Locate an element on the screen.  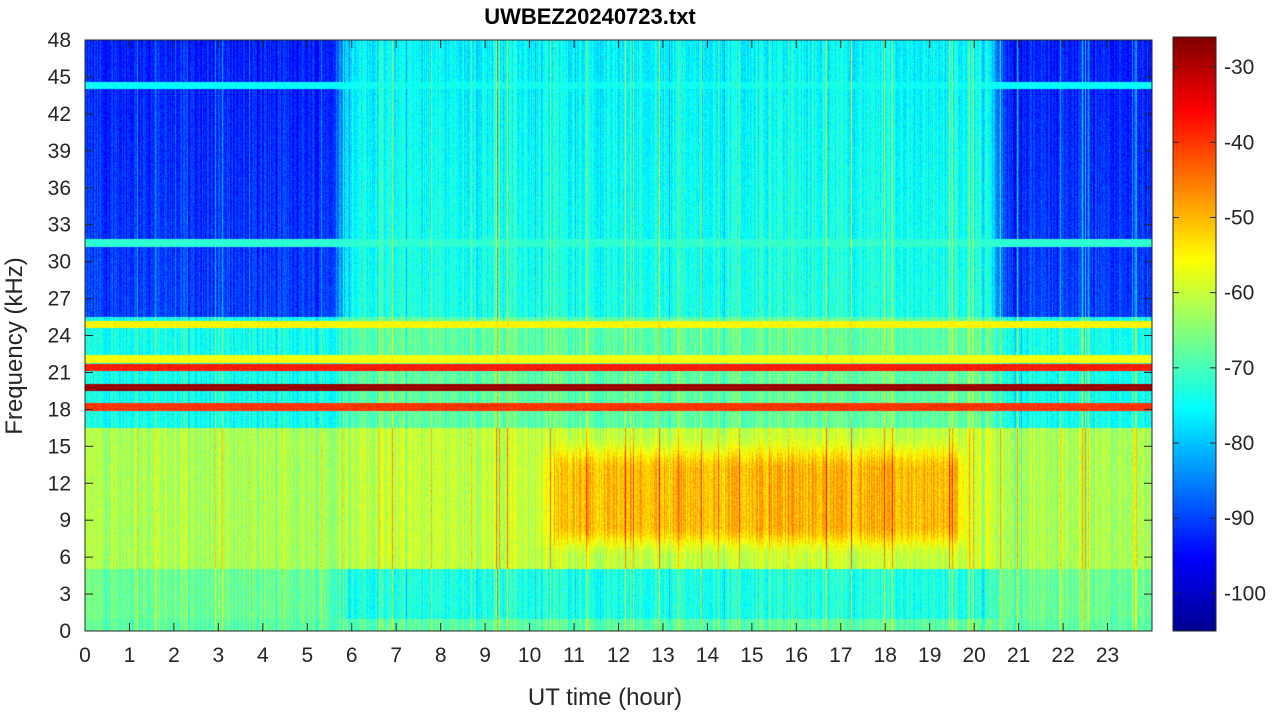
y-tick-label: 27 is located at coordinates (59, 299).